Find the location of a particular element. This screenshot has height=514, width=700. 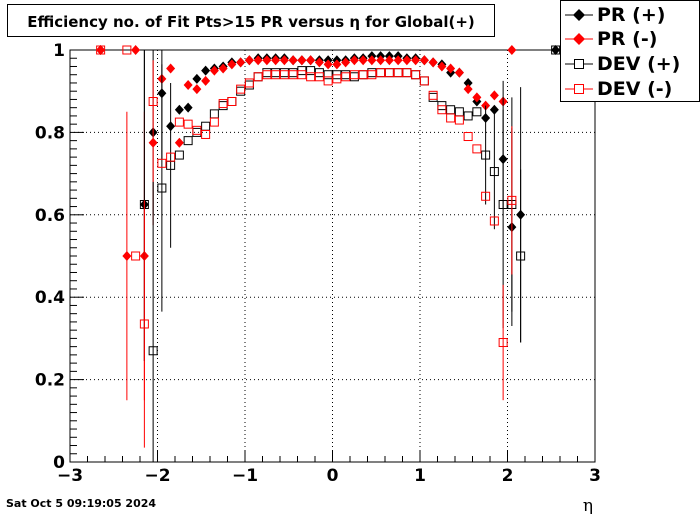

legend-label: DEV (+) is located at coordinates (639, 64).